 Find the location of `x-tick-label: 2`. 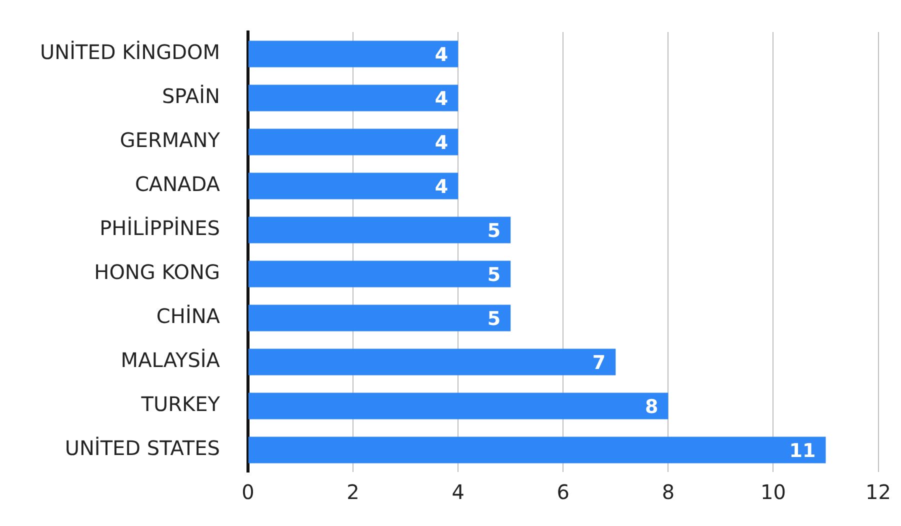

x-tick-label: 2 is located at coordinates (353, 492).